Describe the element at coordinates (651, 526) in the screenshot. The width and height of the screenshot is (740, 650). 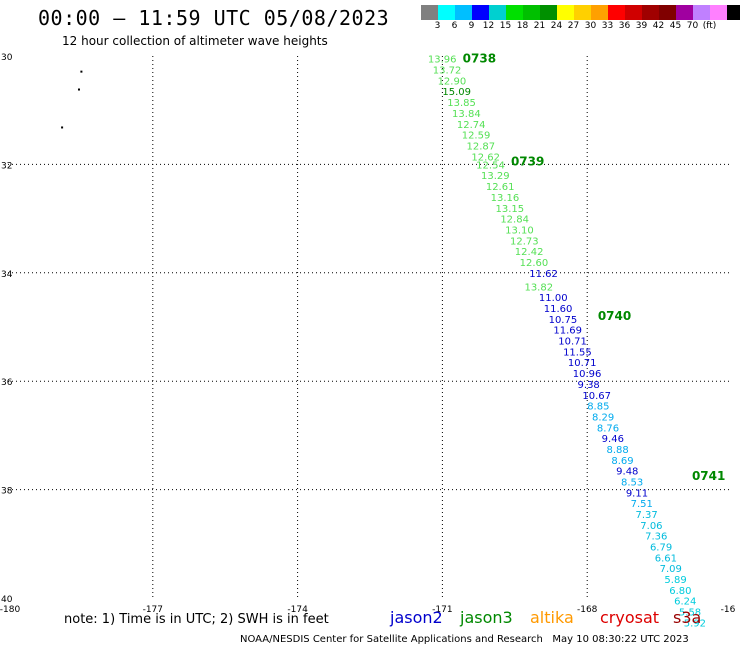
I see `wave-height-label: 7.06` at that location.